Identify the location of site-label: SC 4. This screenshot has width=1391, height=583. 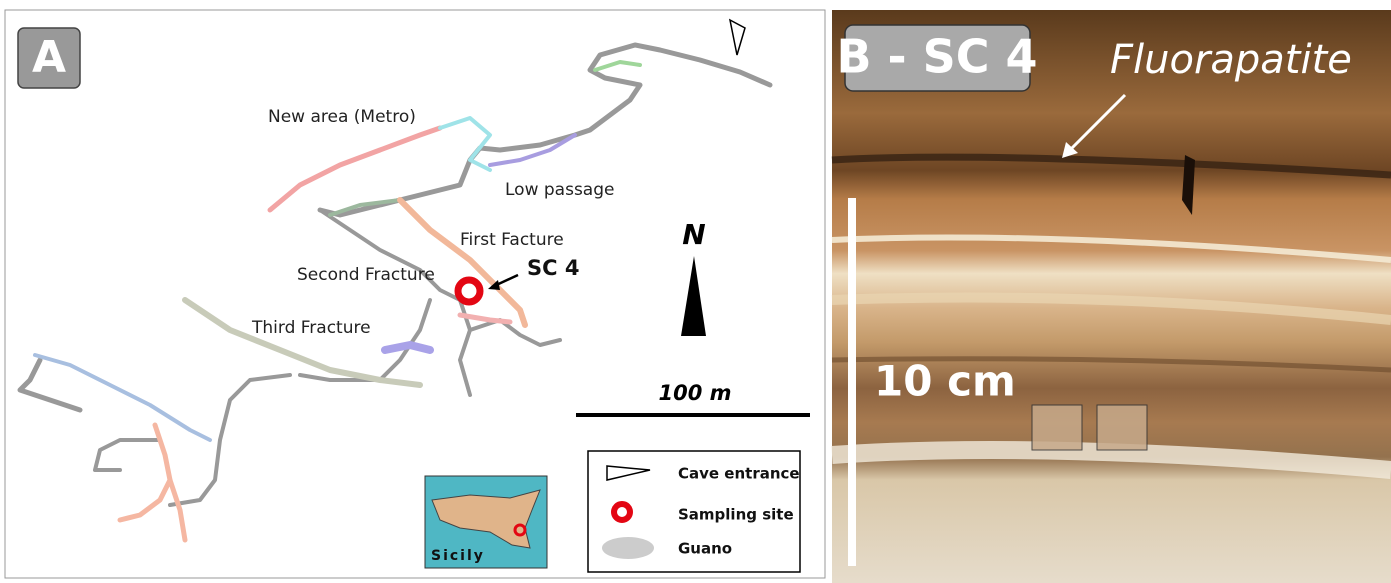
(553, 268).